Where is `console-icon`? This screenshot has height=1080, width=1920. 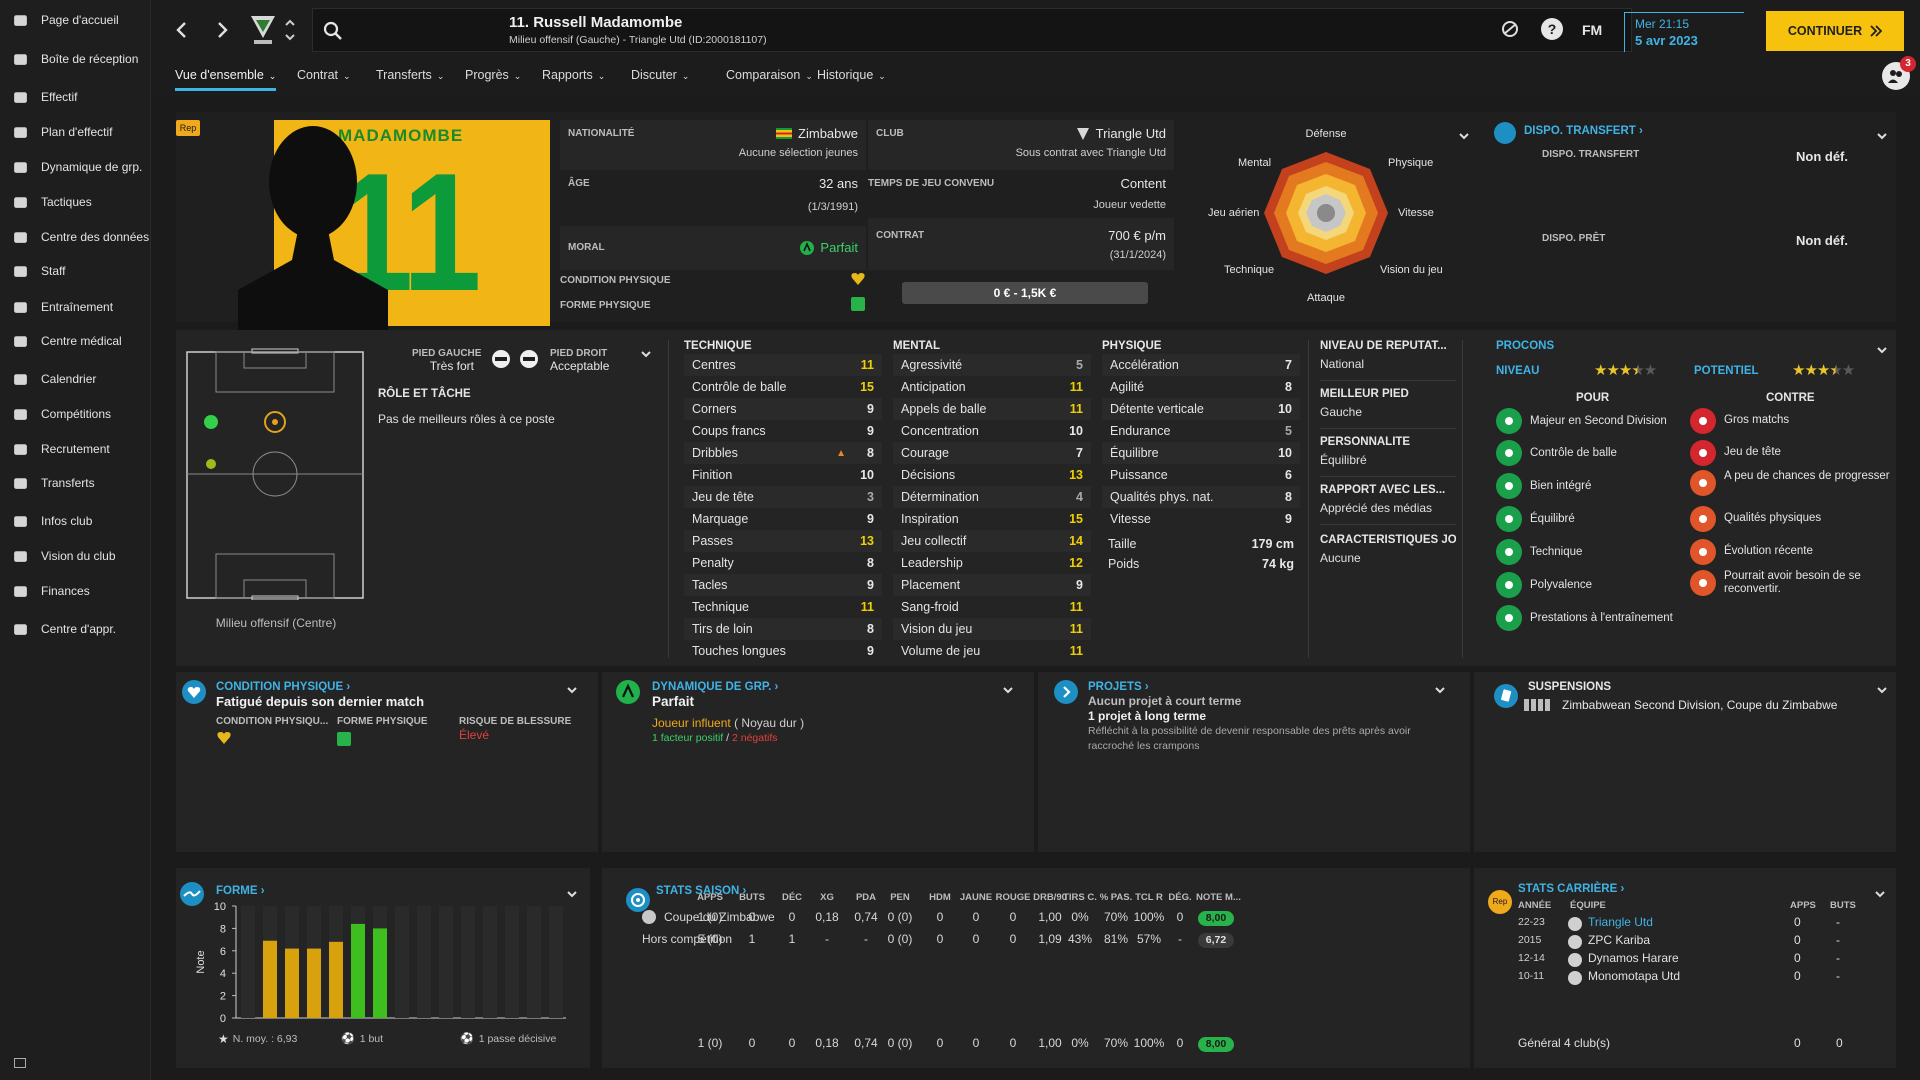
console-icon is located at coordinates (20, 1063).